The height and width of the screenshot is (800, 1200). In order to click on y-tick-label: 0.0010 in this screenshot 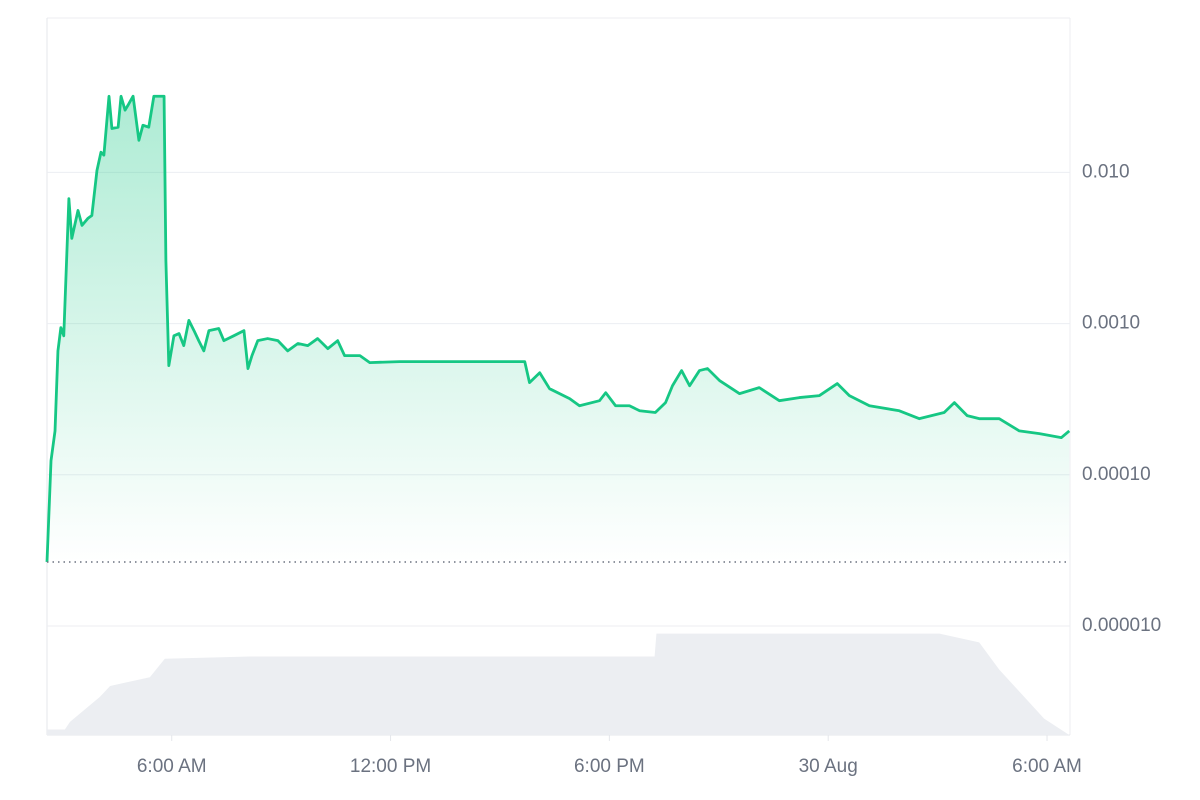, I will do `click(1111, 323)`.